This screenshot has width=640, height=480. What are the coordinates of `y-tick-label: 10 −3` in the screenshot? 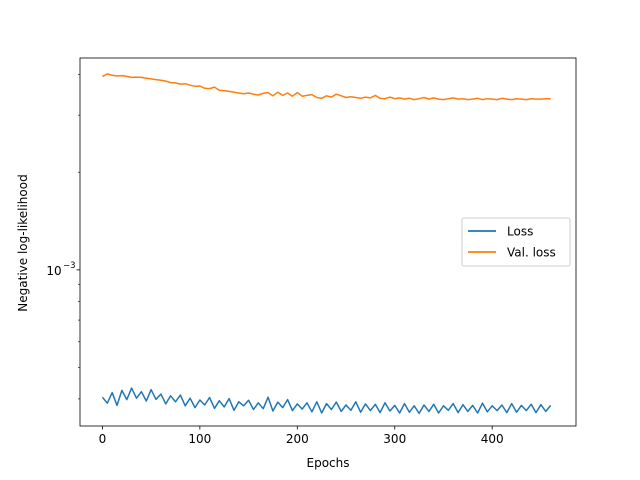 It's located at (60, 269).